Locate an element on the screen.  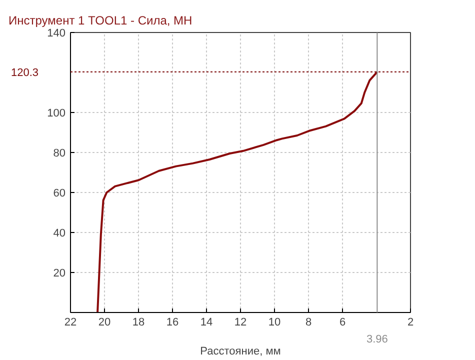
y-tick-label: 20 is located at coordinates (59, 274).